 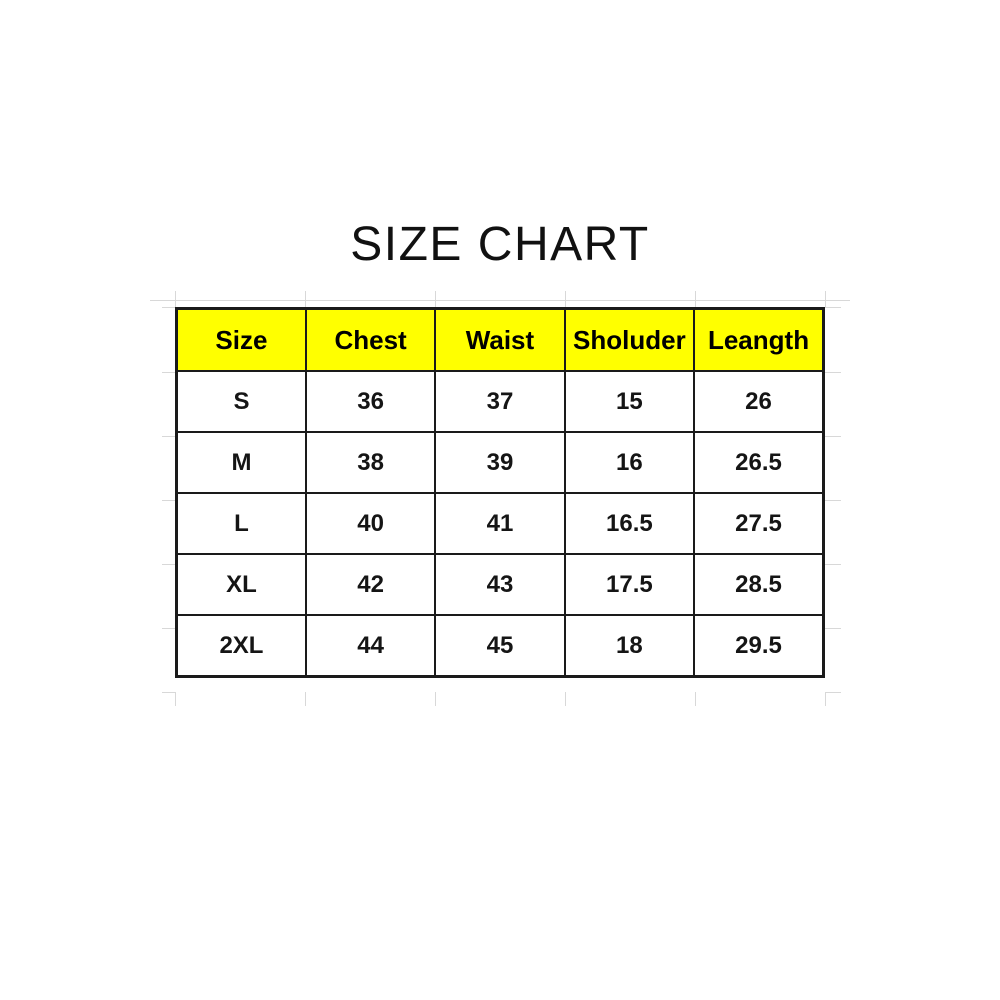 What do you see at coordinates (241, 523) in the screenshot?
I see `cell-size: L` at bounding box center [241, 523].